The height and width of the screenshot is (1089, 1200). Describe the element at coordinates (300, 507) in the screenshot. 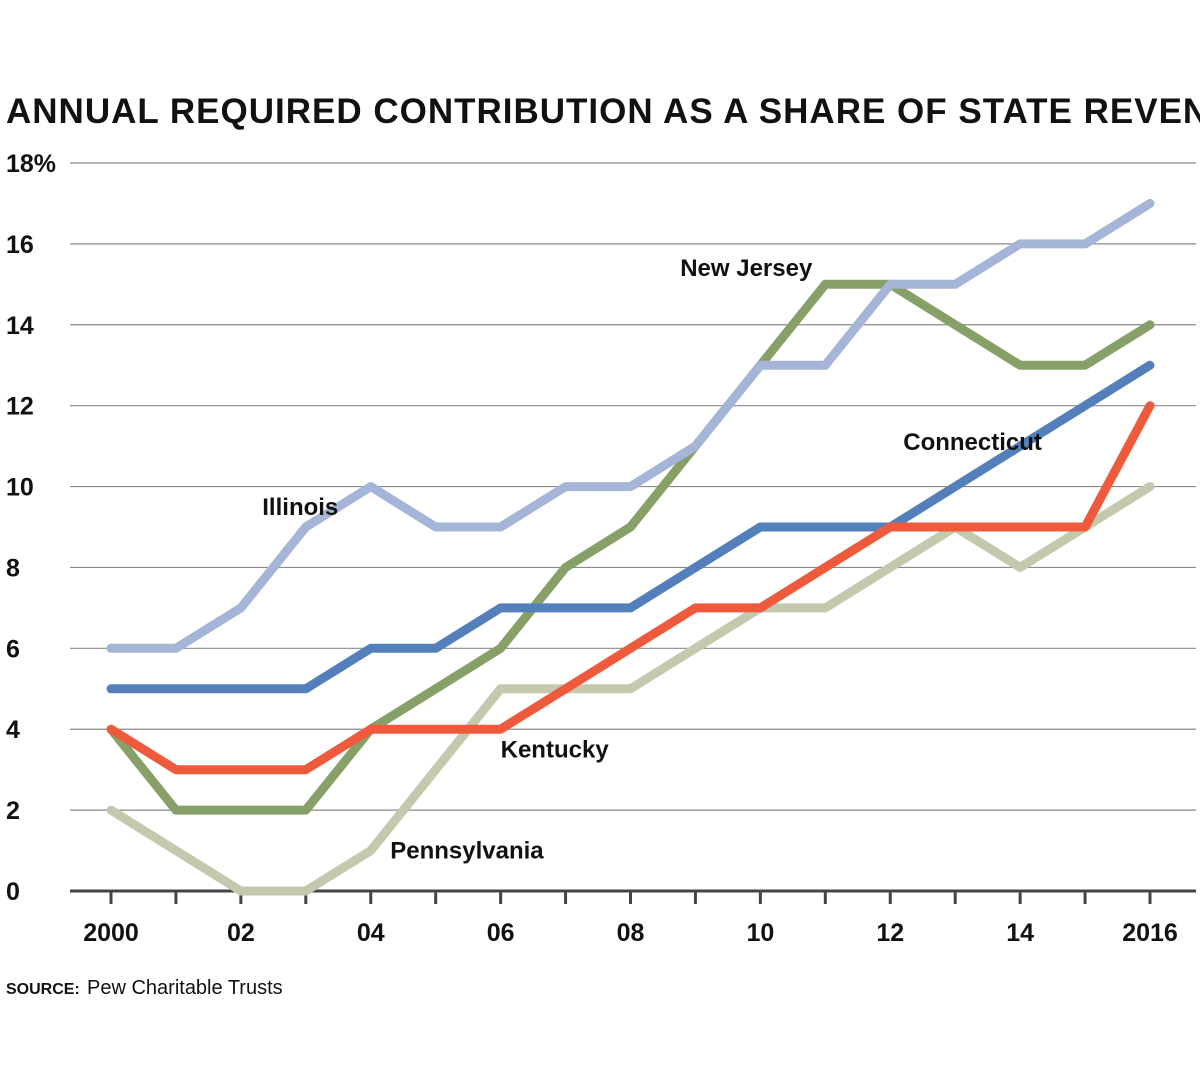

I see `series-label-illinois: Illinois` at that location.